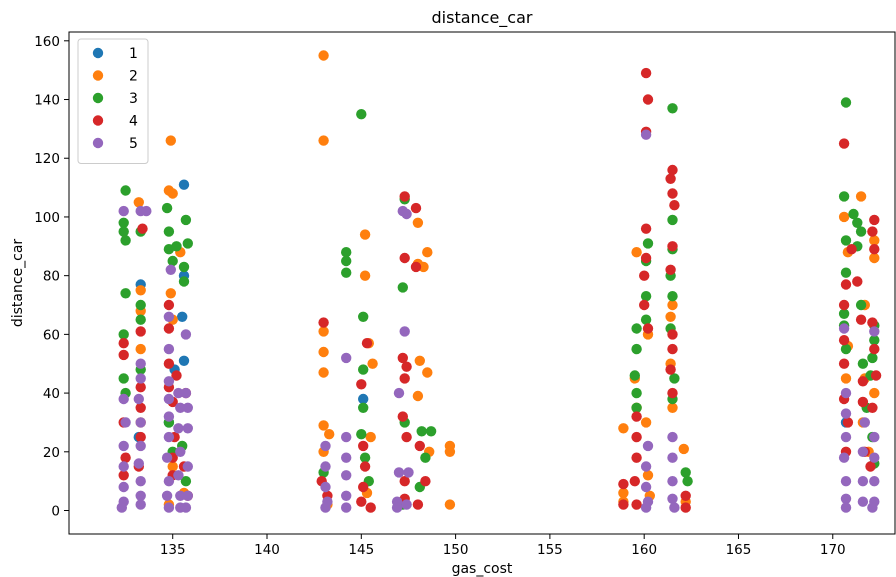 Image resolution: width=896 pixels, height=577 pixels. I want to click on x-tick-label: 140, so click(267, 550).